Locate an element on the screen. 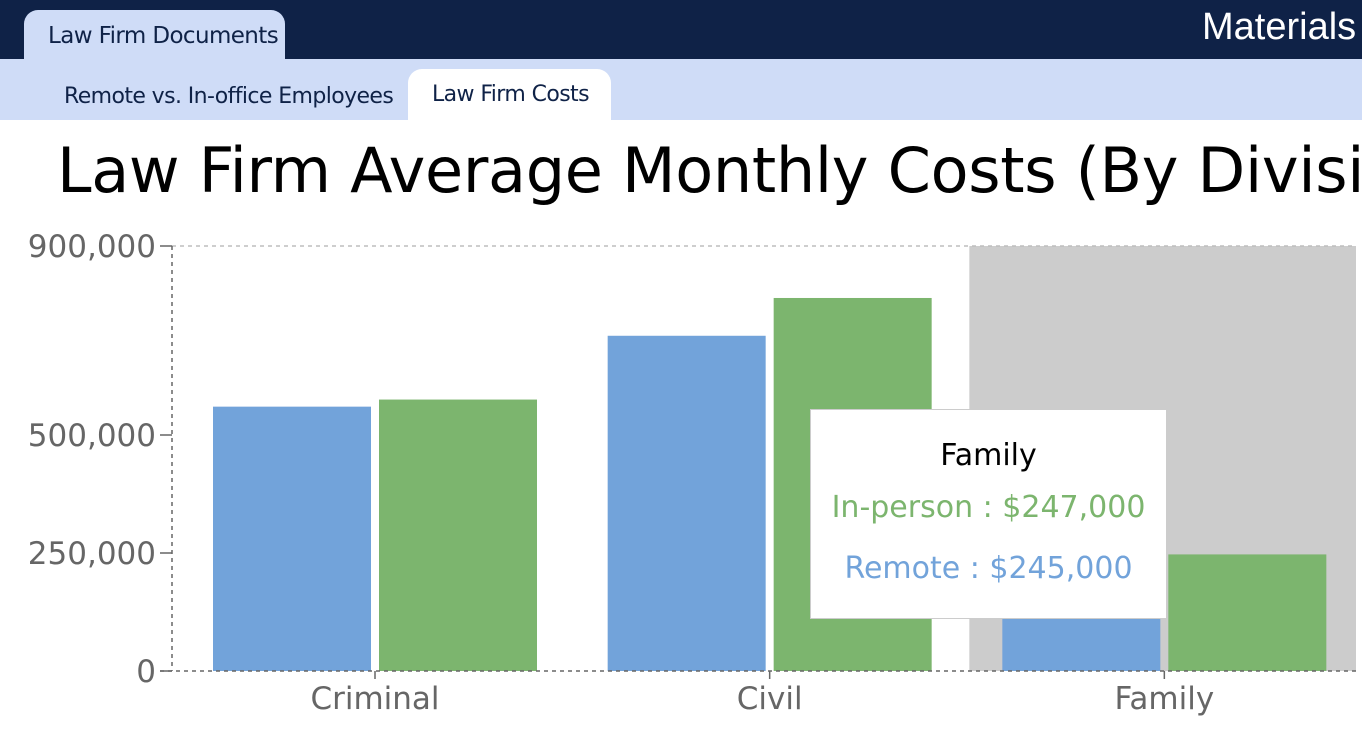 The image size is (1362, 746). tooltip-remote-value: Remote : $245,000 is located at coordinates (988, 568).